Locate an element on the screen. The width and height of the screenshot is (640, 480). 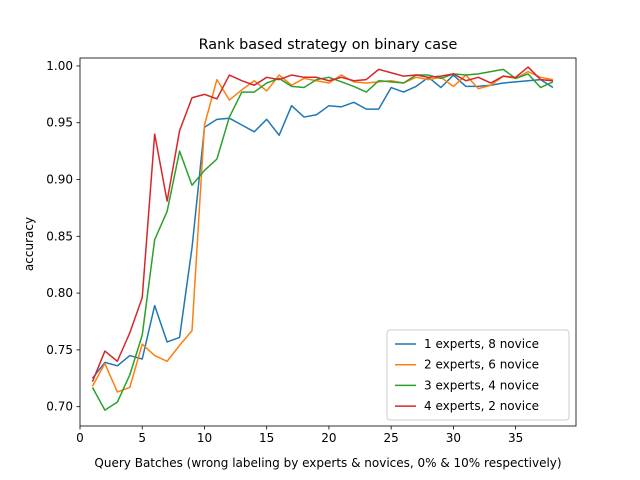
x-tick-label: 10 is located at coordinates (204, 438).